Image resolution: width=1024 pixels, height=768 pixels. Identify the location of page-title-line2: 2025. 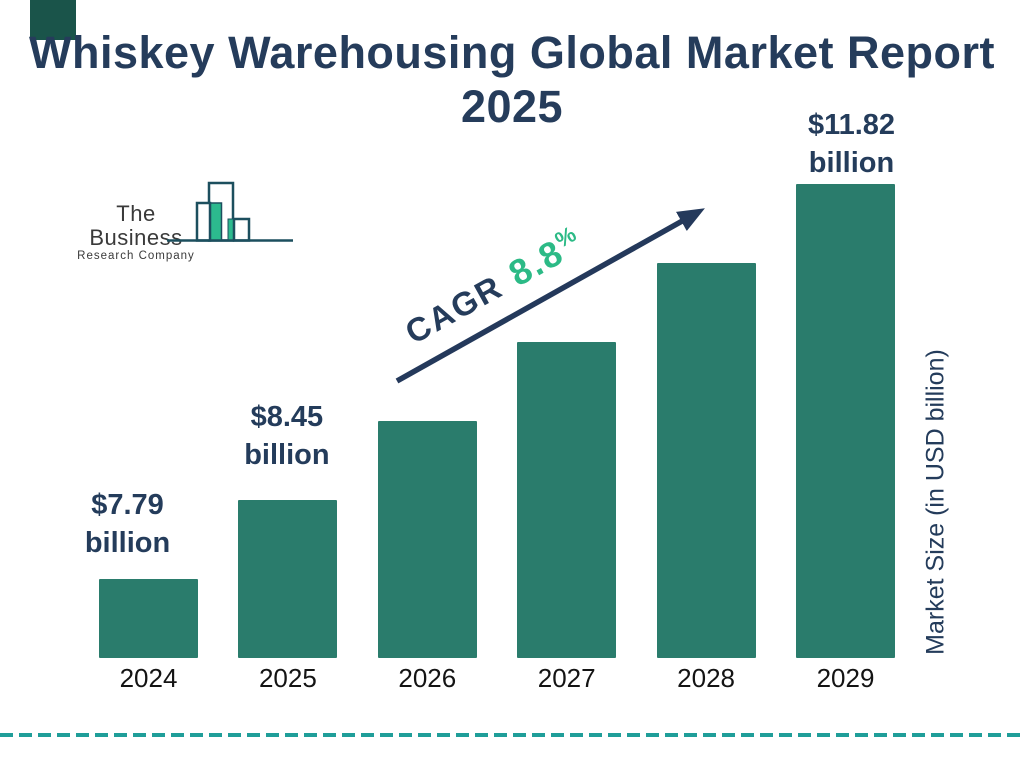
(512, 106).